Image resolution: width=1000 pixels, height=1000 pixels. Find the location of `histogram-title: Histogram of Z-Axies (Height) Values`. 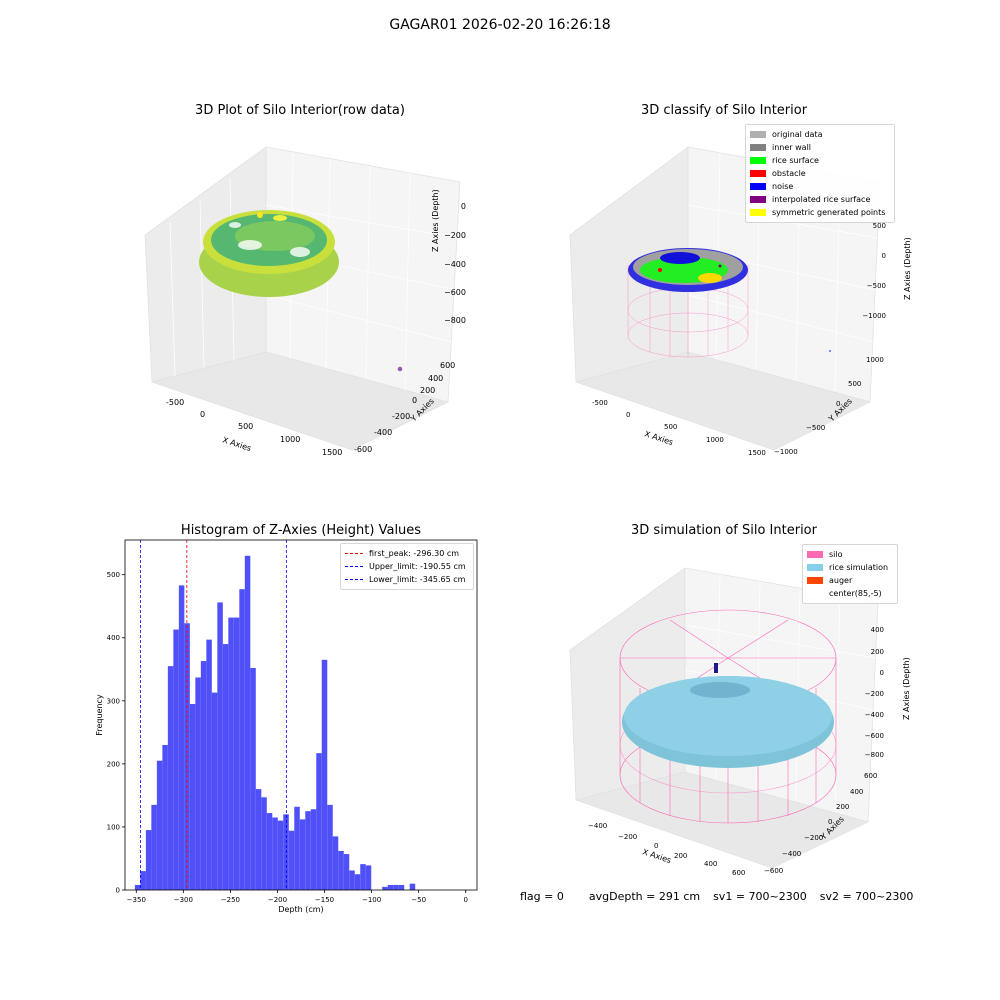

histogram-title: Histogram of Z-Axies (Height) Values is located at coordinates (301, 530).